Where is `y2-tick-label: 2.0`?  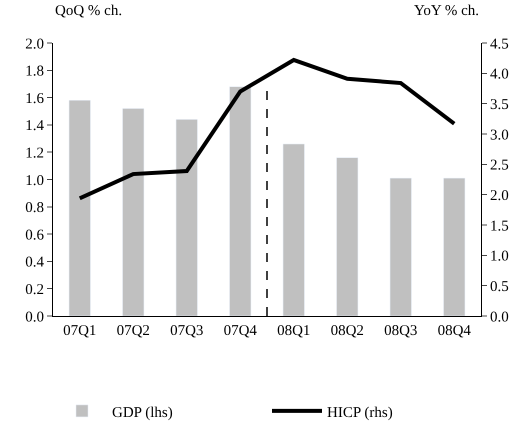 y2-tick-label: 2.0 is located at coordinates (499, 196).